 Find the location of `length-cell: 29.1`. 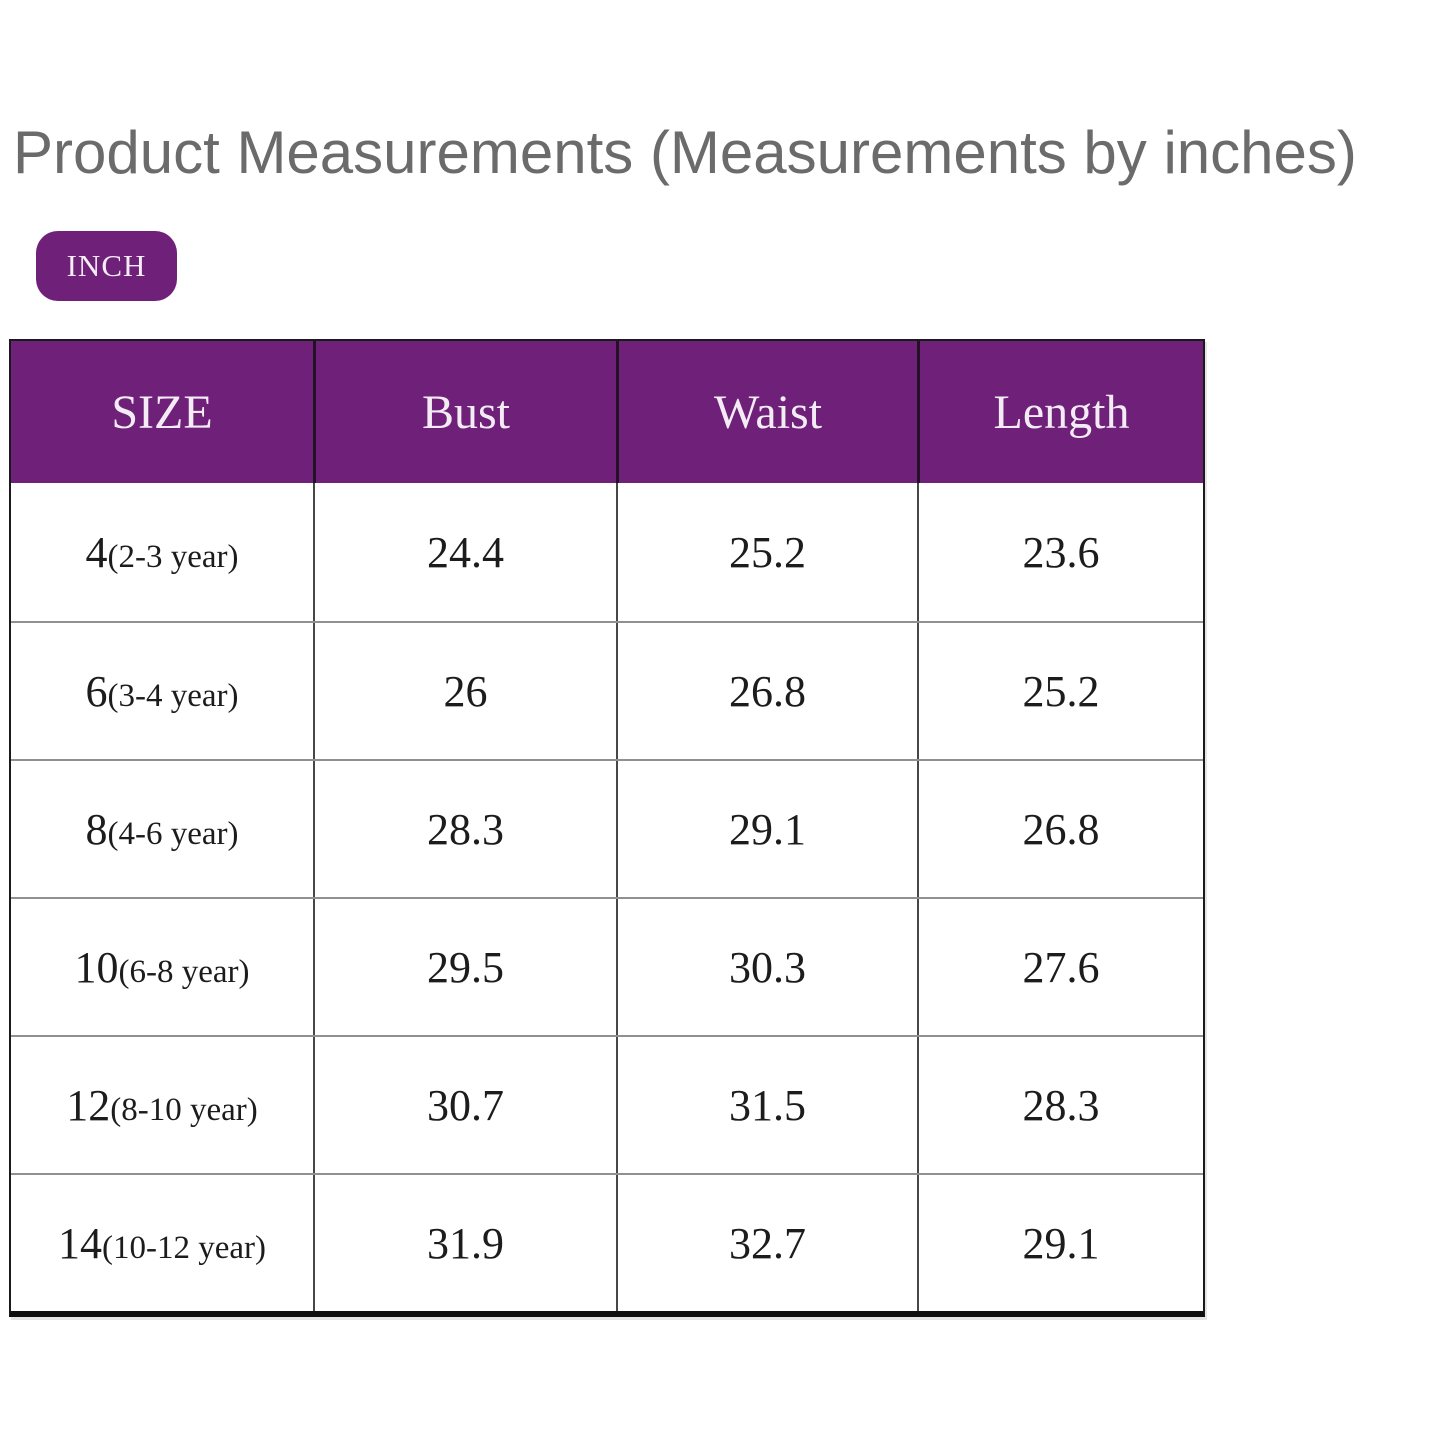

length-cell: 29.1 is located at coordinates (1060, 1243).